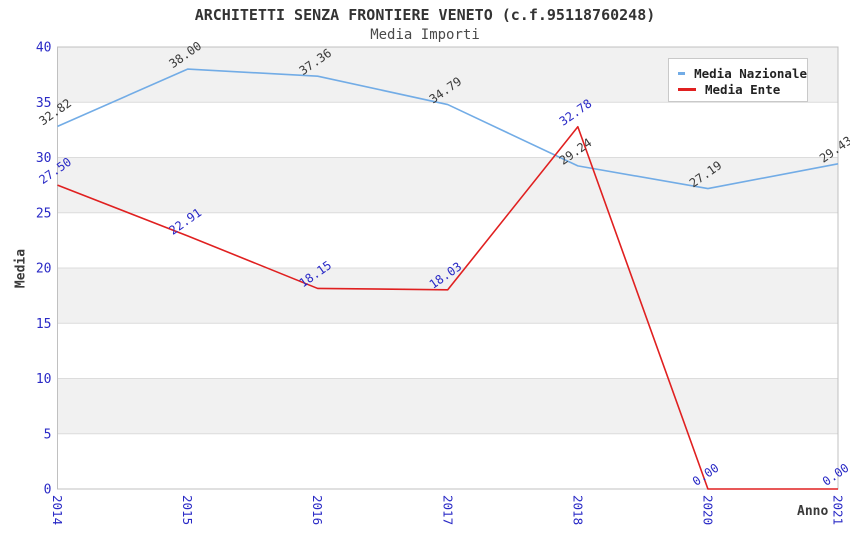 This screenshot has height=550, width=850. Describe the element at coordinates (44, 103) in the screenshot. I see `svg-text: 35` at that location.